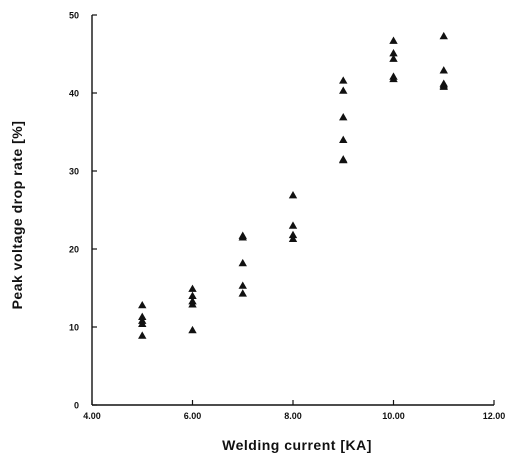  I want to click on y-tick-label: 20, so click(74, 250).